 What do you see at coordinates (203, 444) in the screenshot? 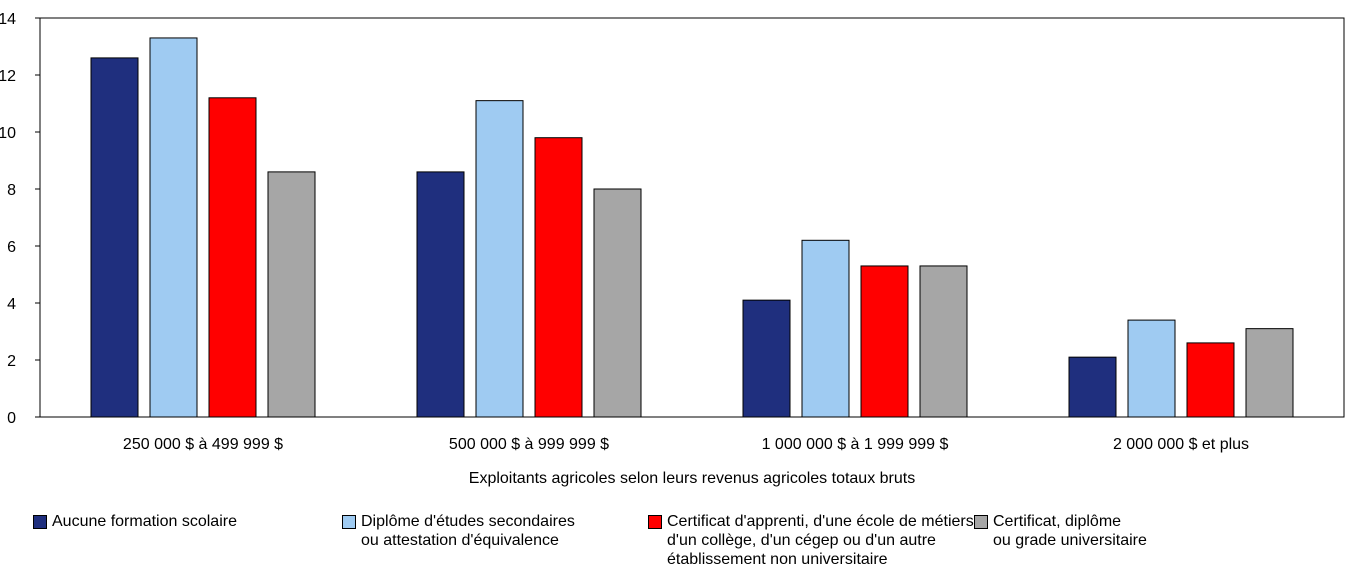
I see `x-tick-label: 250 000 $ à 499 999 $` at bounding box center [203, 444].